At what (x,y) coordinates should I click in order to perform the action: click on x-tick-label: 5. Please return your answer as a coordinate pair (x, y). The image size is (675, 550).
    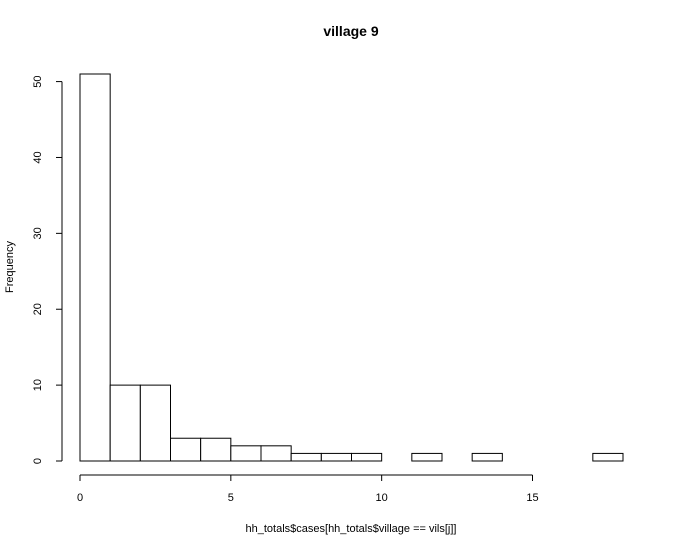
    Looking at the image, I should click on (231, 498).